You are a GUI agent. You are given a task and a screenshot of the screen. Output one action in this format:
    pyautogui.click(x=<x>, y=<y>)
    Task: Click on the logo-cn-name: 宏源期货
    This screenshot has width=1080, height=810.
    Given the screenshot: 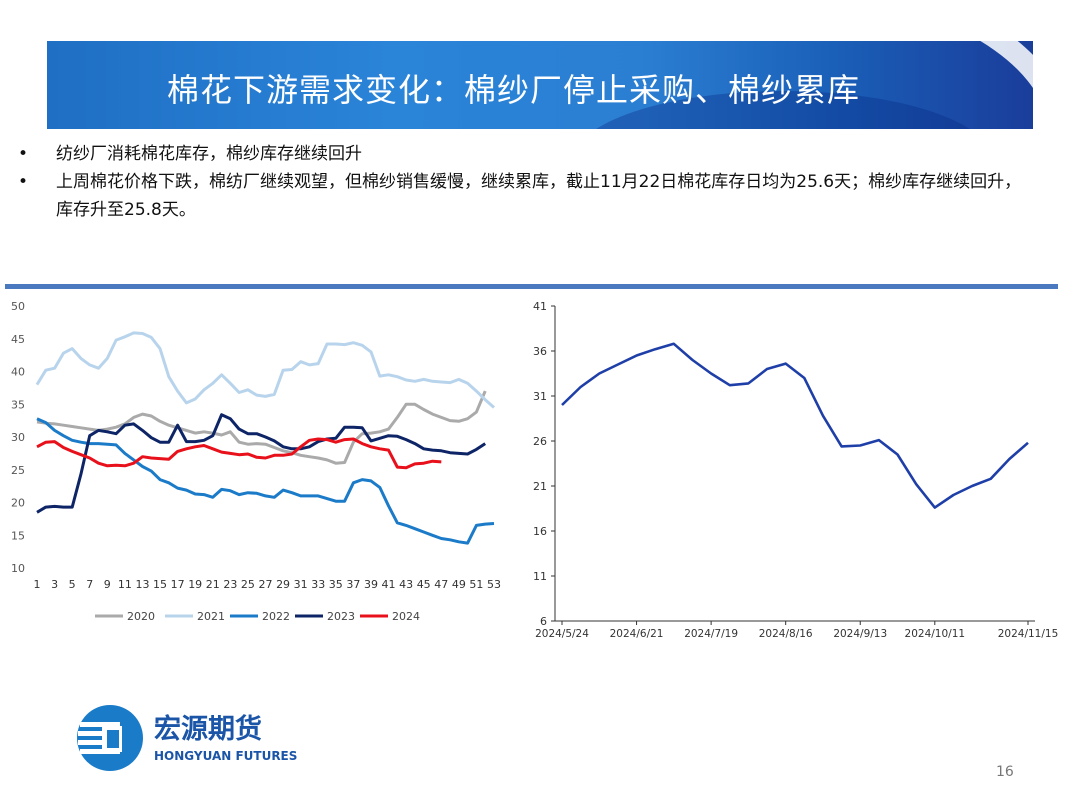 What is the action you would take?
    pyautogui.click(x=208, y=729)
    